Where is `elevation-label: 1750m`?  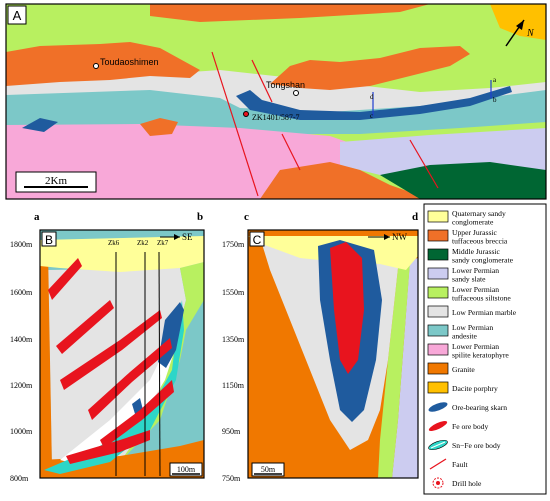
elevation-label: 1750m is located at coordinates (233, 244).